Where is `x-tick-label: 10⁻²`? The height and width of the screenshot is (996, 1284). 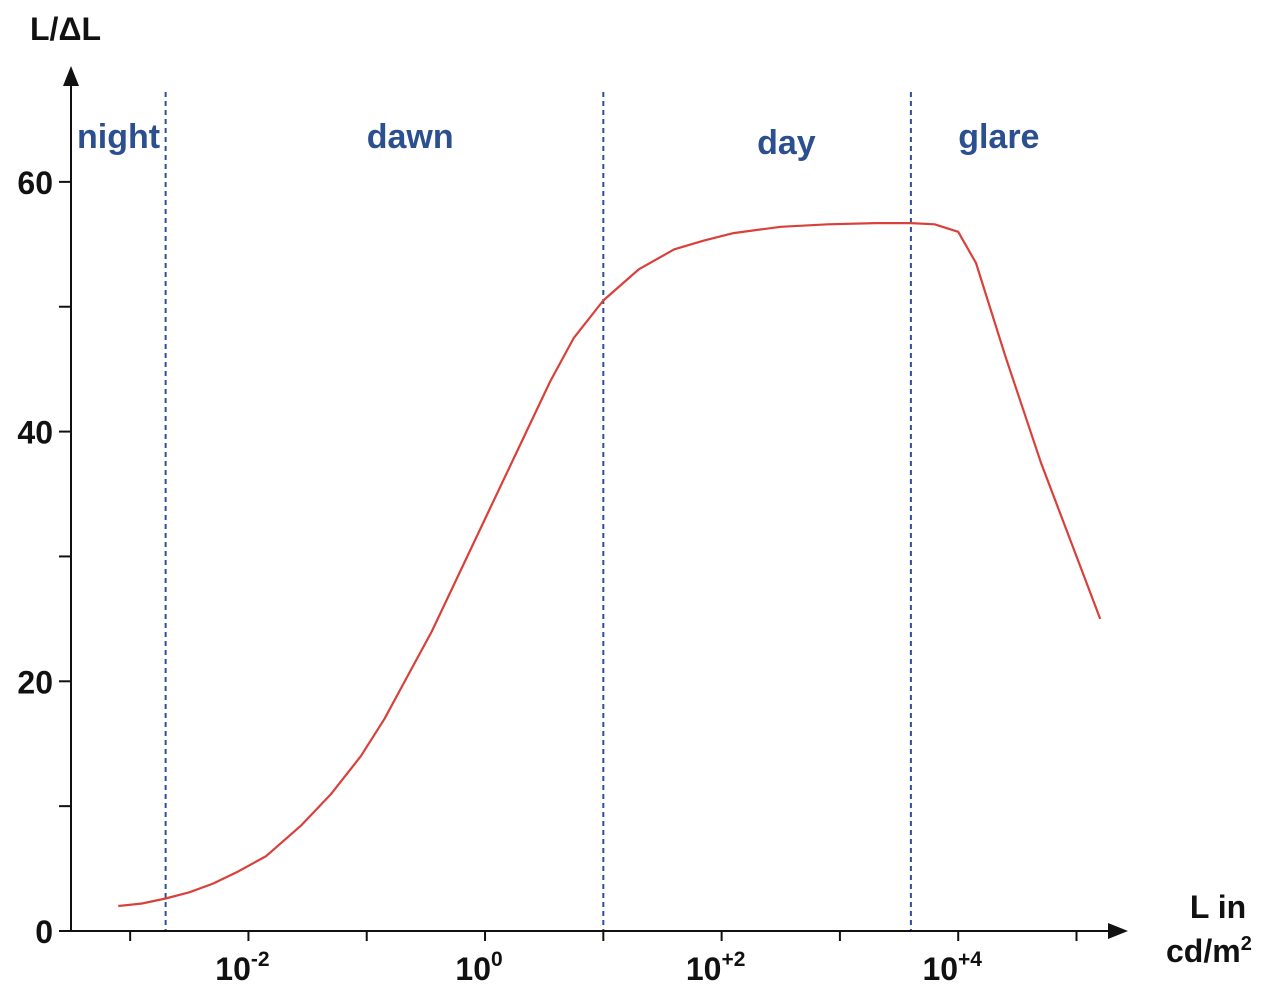 x-tick-label: 10⁻² is located at coordinates (242, 967).